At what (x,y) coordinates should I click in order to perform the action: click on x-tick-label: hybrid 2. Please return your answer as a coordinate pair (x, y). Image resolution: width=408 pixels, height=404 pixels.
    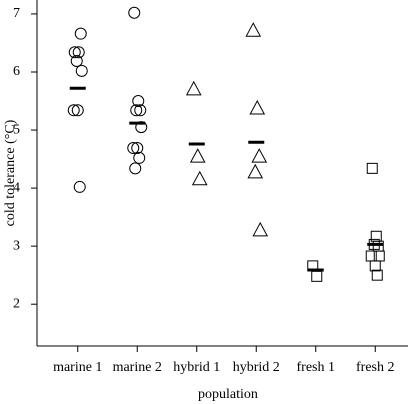
    Looking at the image, I should click on (256, 367).